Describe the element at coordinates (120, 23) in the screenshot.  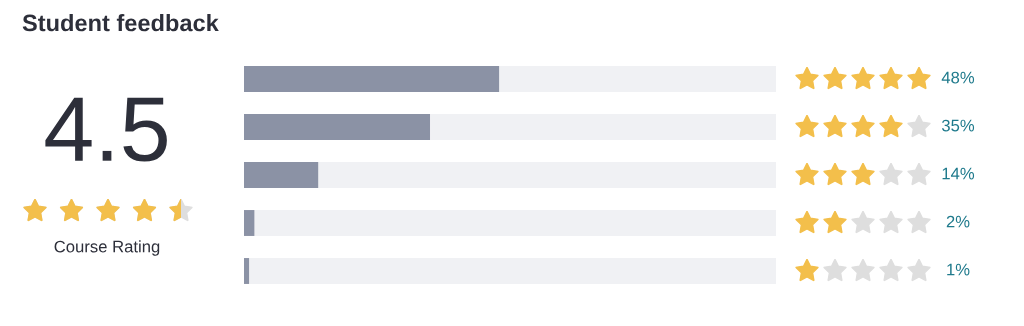
I see `chart-title: Student feedback` at that location.